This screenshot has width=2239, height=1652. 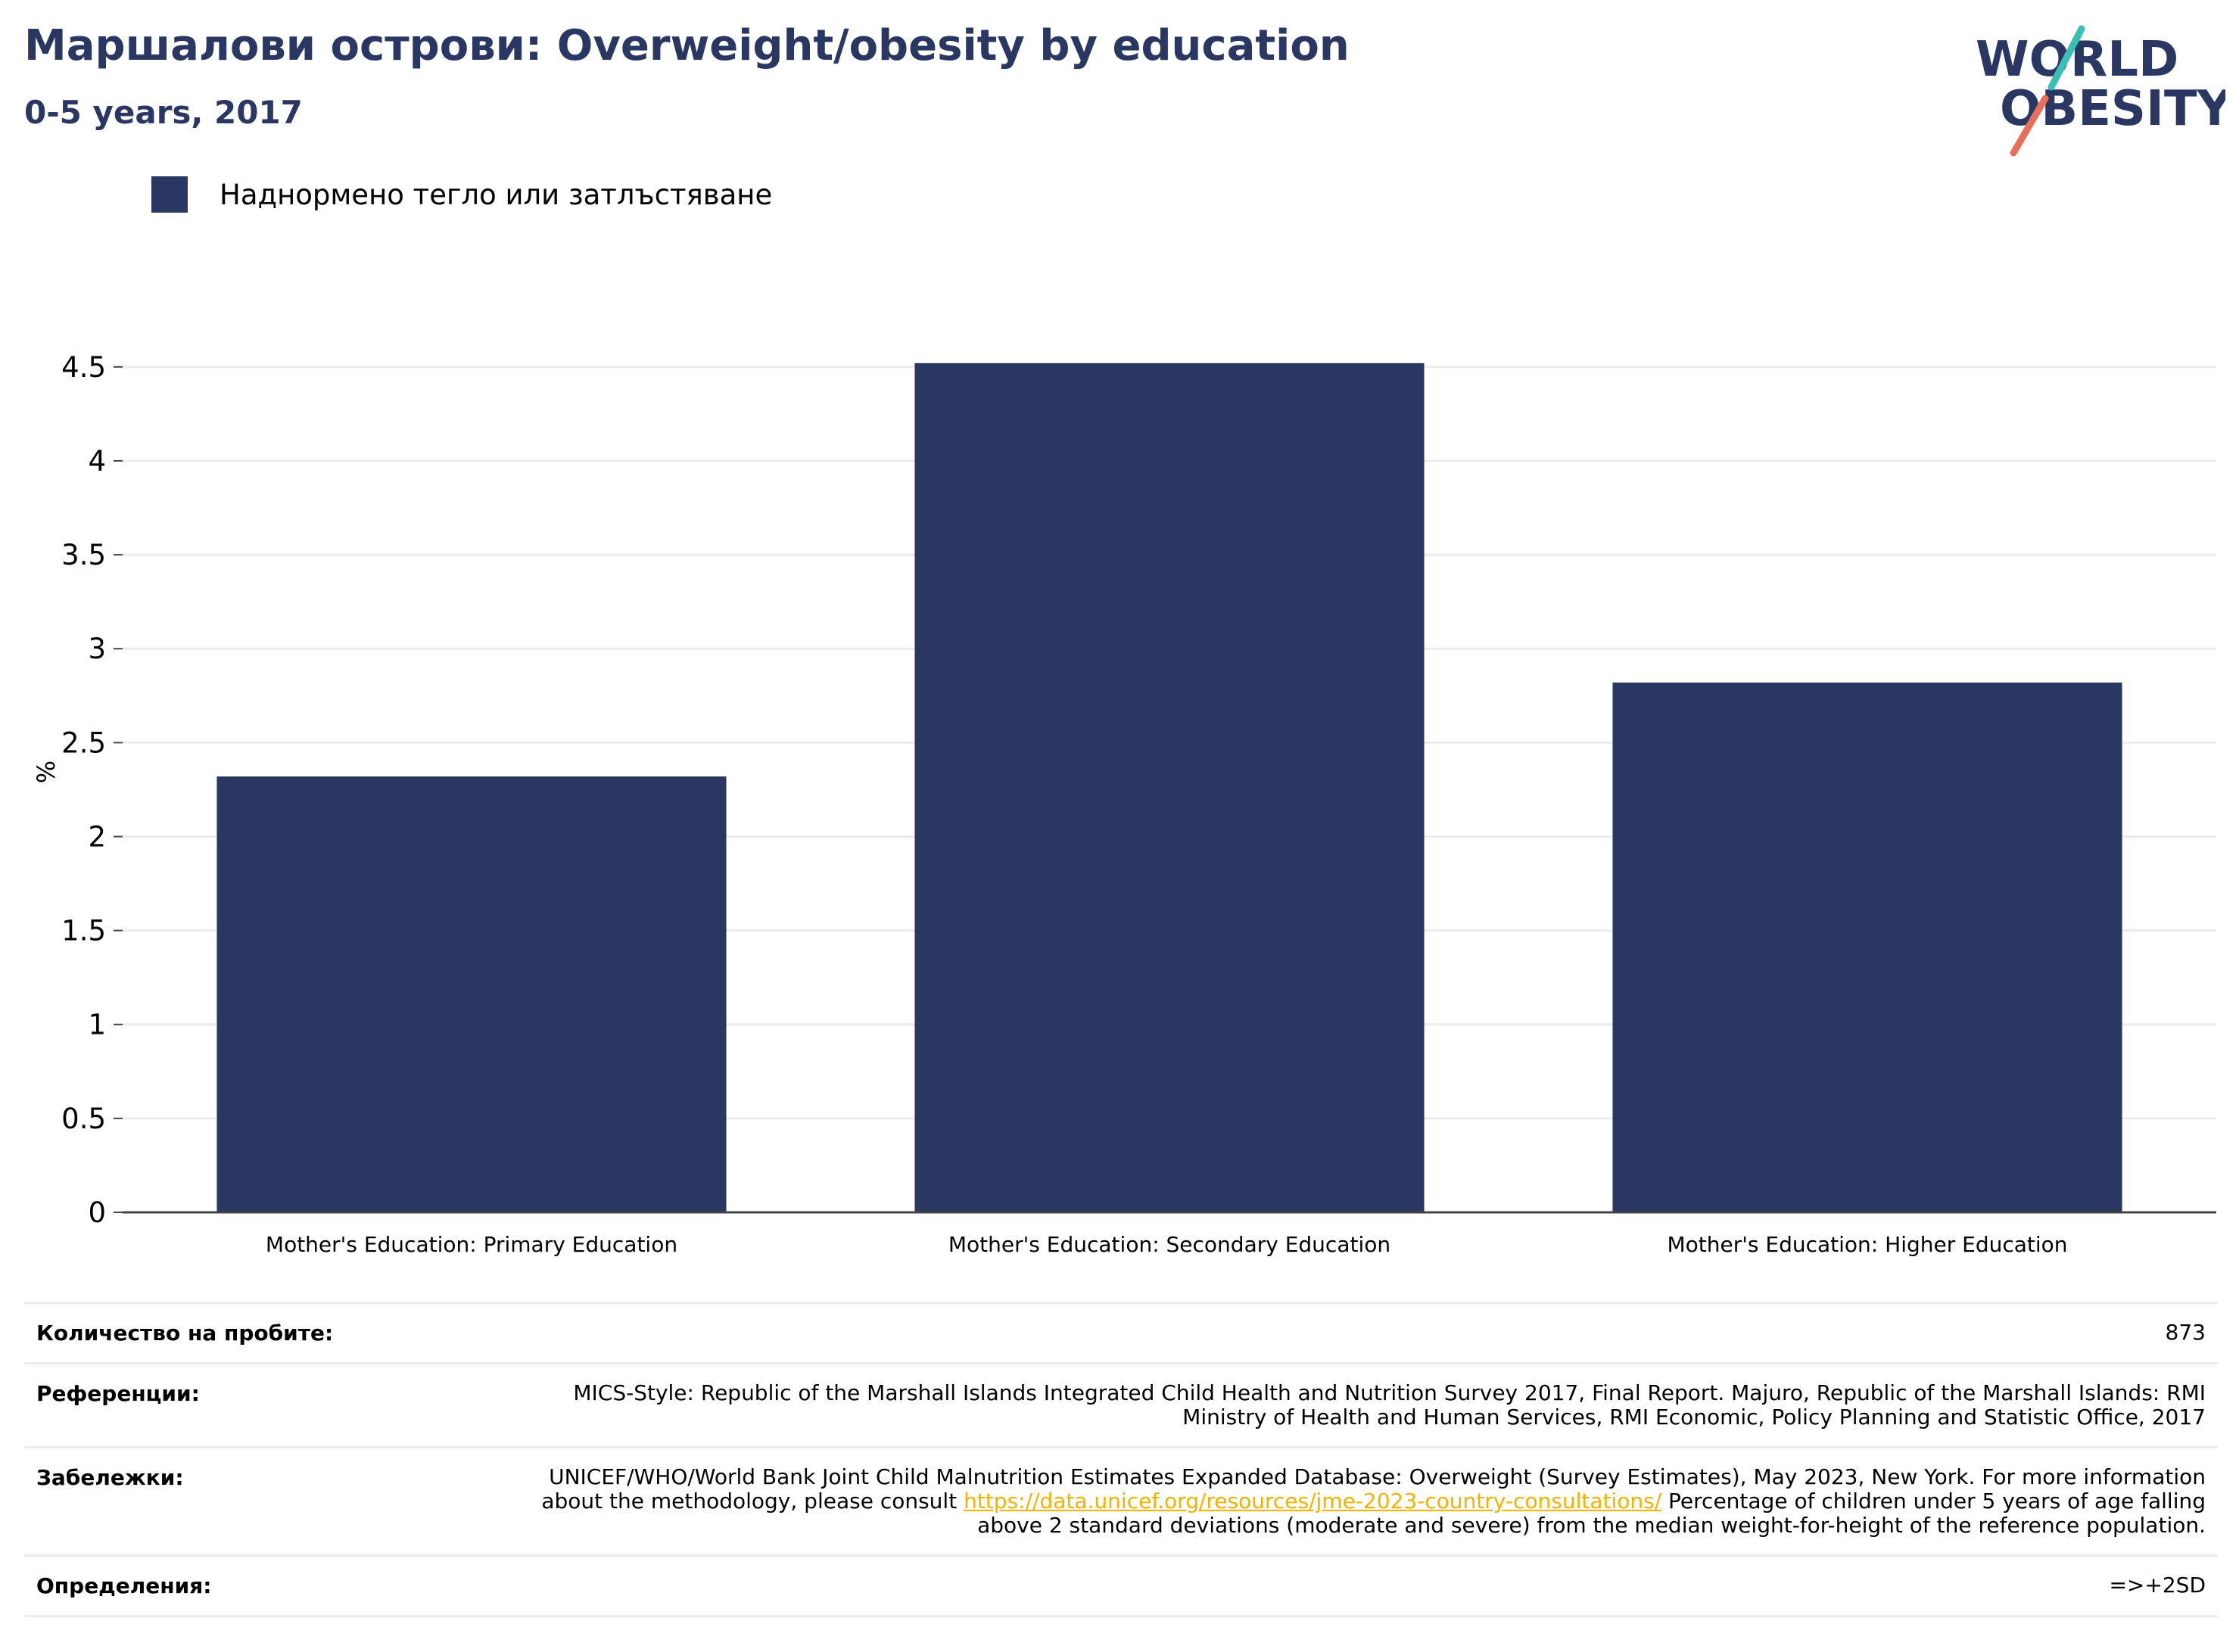 I want to click on y-tick-label: 3.5, so click(x=84, y=555).